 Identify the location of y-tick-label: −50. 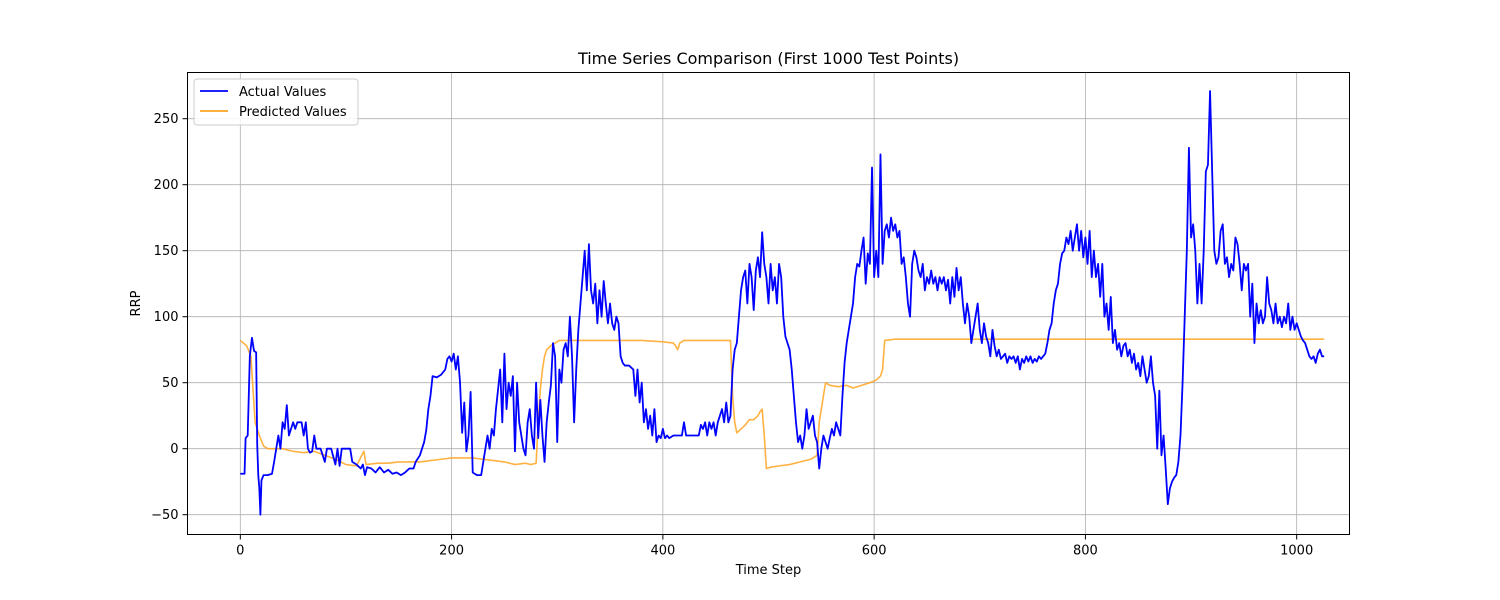
(164, 515).